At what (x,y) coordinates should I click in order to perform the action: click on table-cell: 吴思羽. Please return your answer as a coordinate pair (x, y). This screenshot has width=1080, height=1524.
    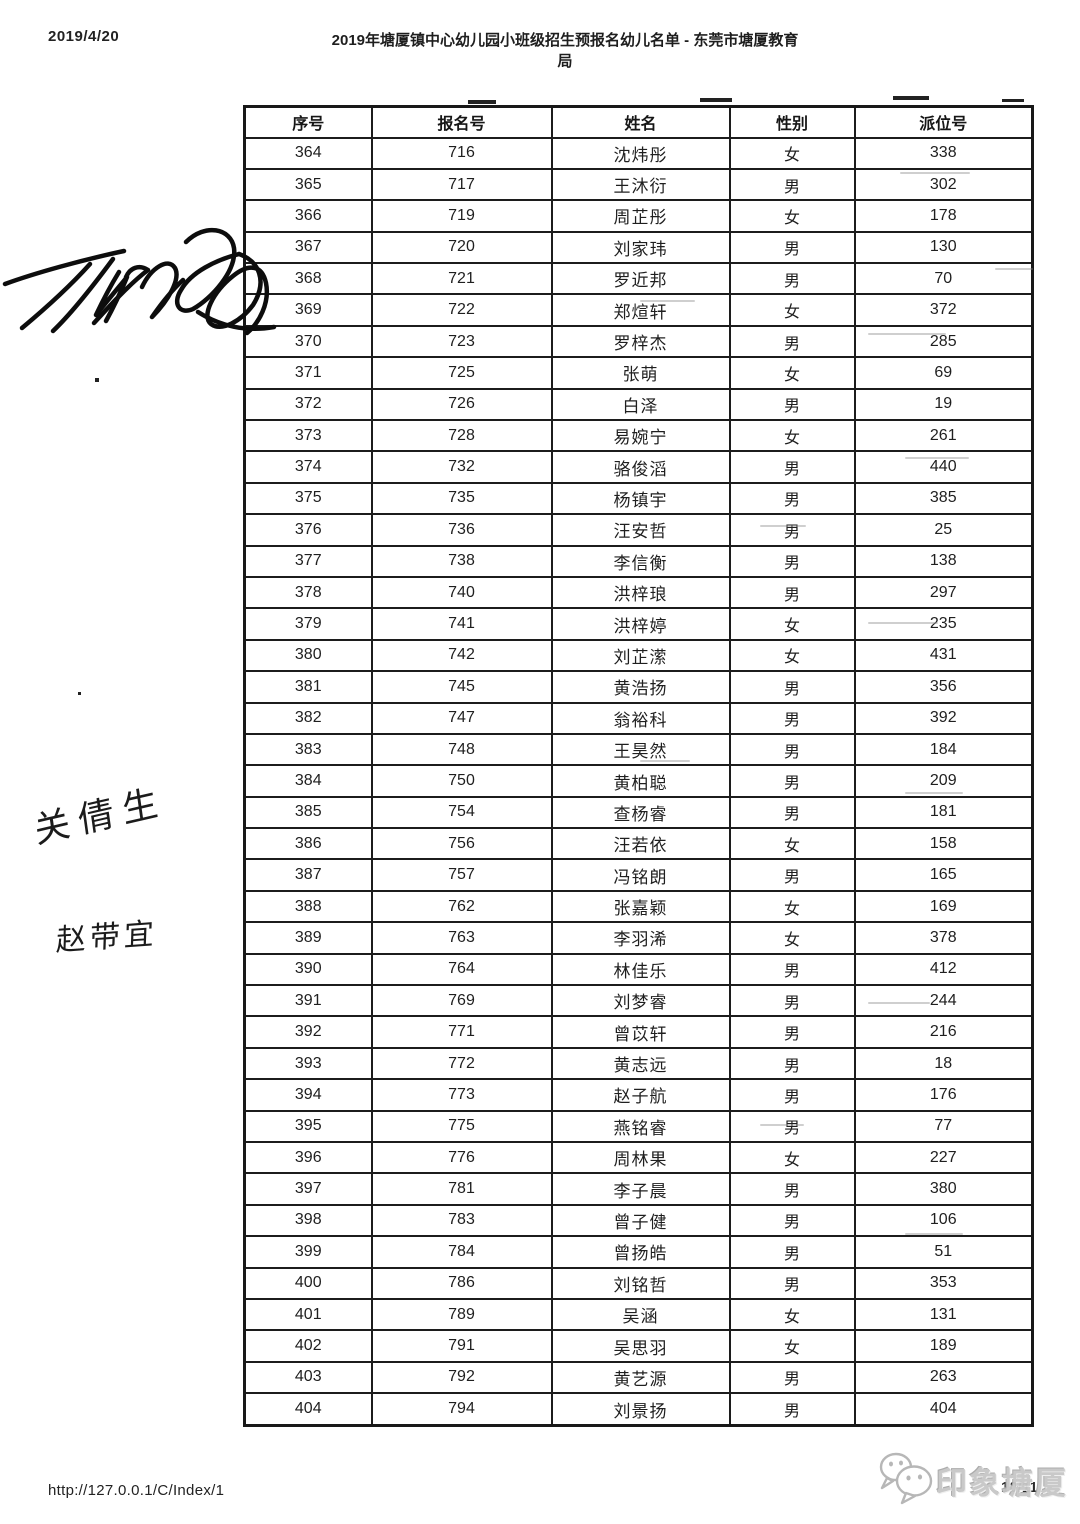
    Looking at the image, I should click on (640, 1346).